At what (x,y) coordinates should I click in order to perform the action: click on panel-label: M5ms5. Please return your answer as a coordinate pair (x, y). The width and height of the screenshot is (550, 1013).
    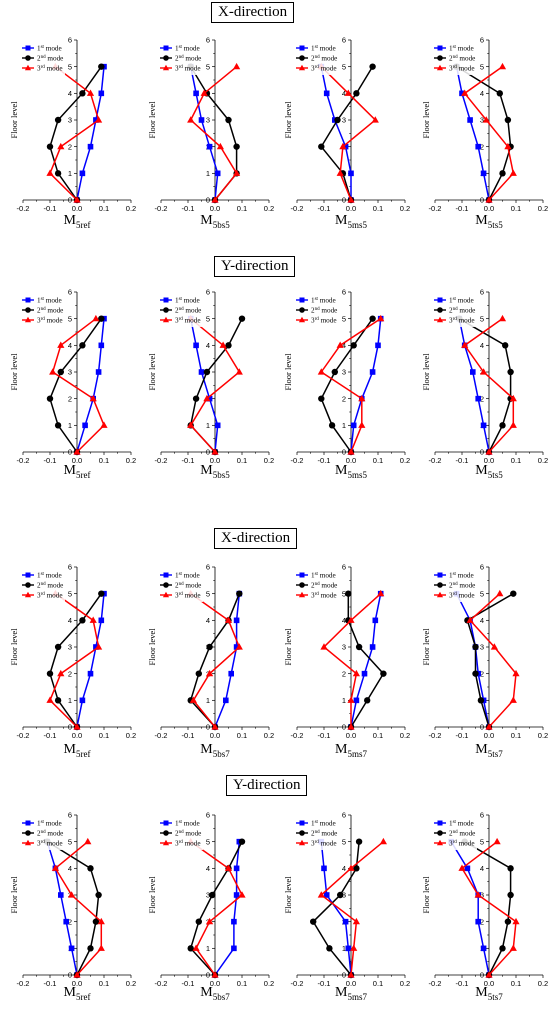
    Looking at the image, I should click on (351, 221).